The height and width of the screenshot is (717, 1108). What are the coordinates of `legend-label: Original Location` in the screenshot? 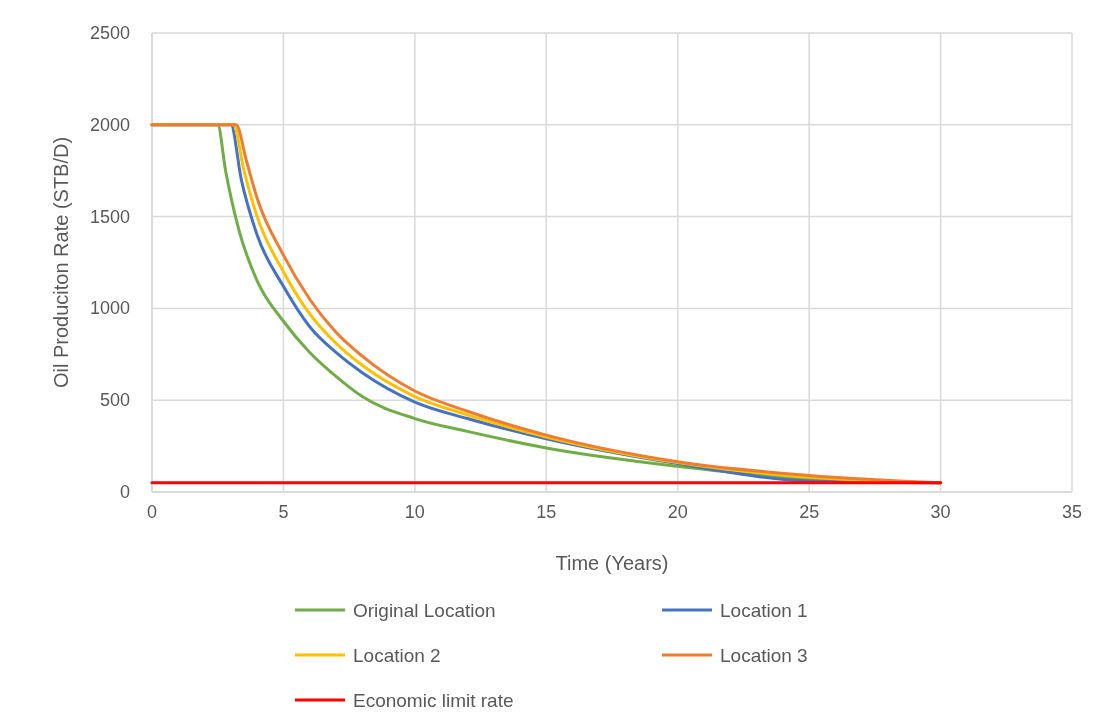 It's located at (424, 610).